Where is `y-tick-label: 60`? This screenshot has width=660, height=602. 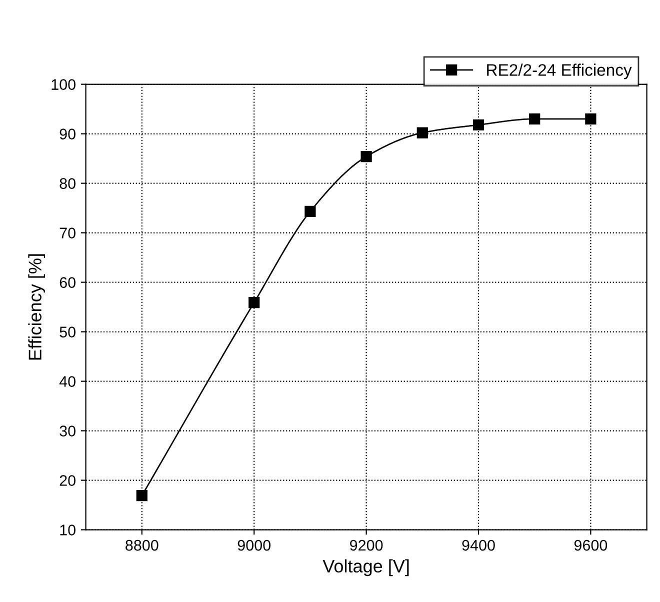
y-tick-label: 60 is located at coordinates (68, 282).